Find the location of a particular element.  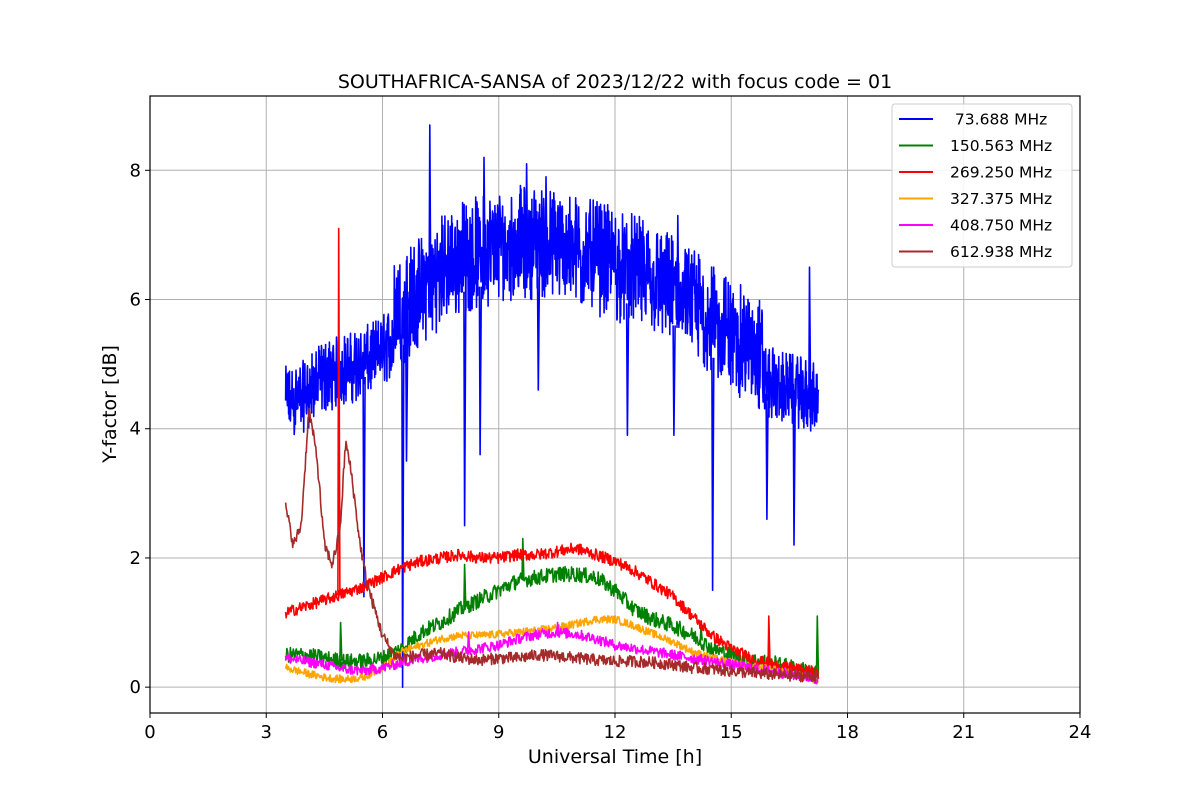

legend-label: 612.938 MHz is located at coordinates (1001, 252).